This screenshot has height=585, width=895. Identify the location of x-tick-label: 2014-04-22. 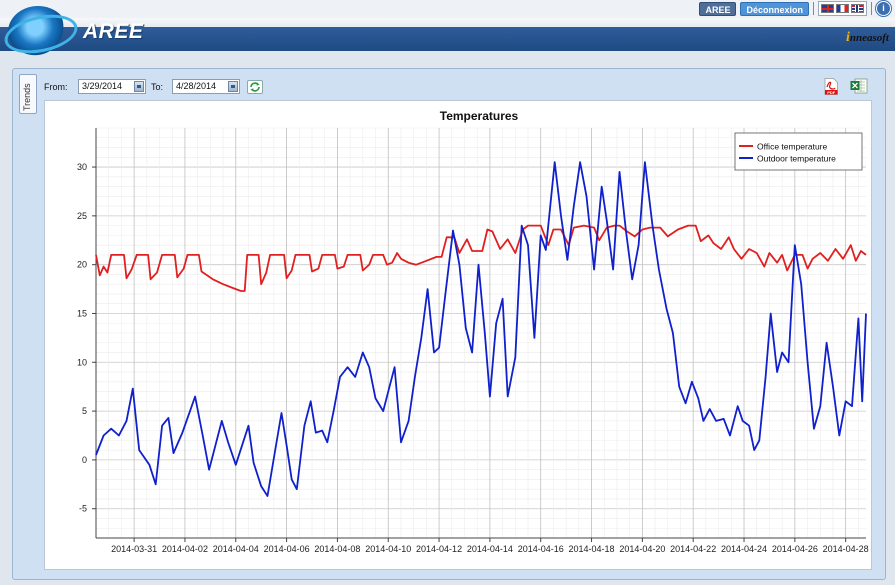
(693, 549).